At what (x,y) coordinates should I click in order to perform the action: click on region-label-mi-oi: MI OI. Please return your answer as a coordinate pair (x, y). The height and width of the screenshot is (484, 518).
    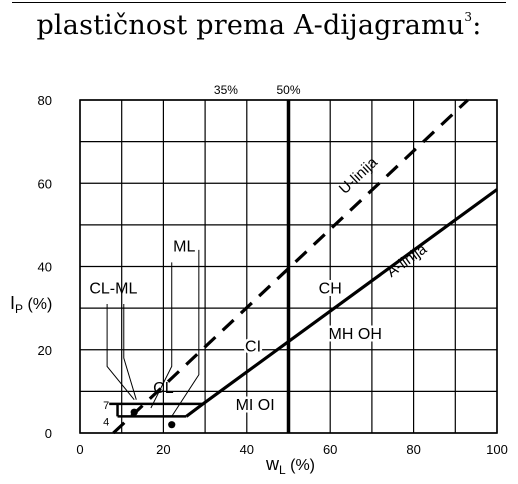
    Looking at the image, I should click on (255, 405).